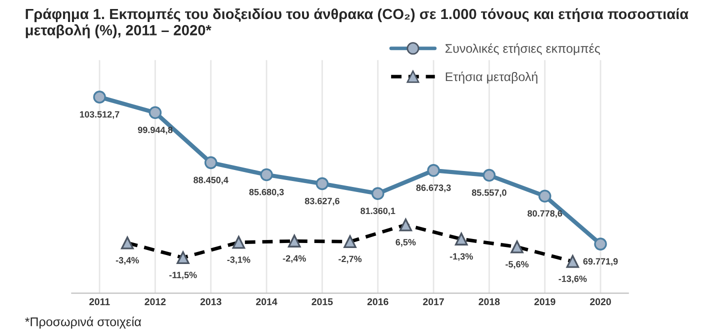 This screenshot has height=332, width=710. Describe the element at coordinates (517, 265) in the screenshot. I see `data-label: -5,6%` at that location.